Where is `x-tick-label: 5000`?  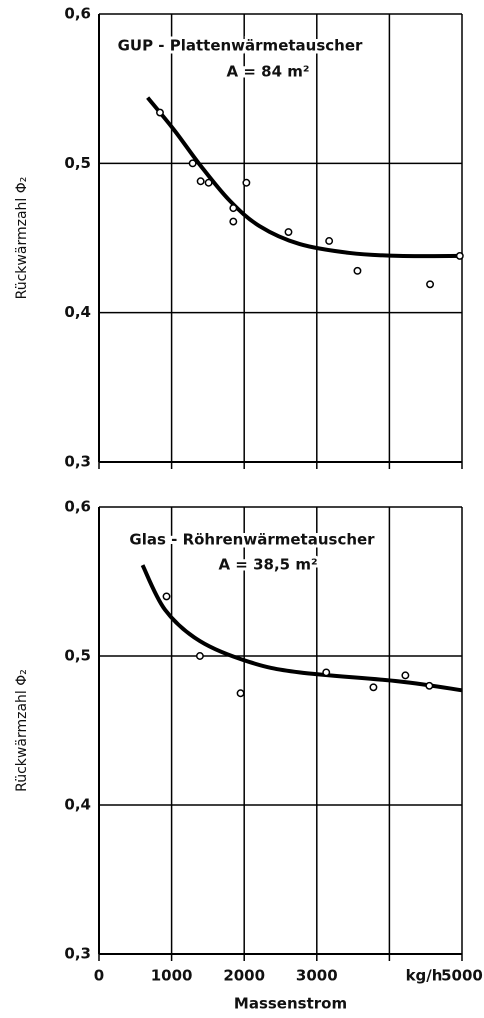 x-tick-label: 5000 is located at coordinates (462, 976).